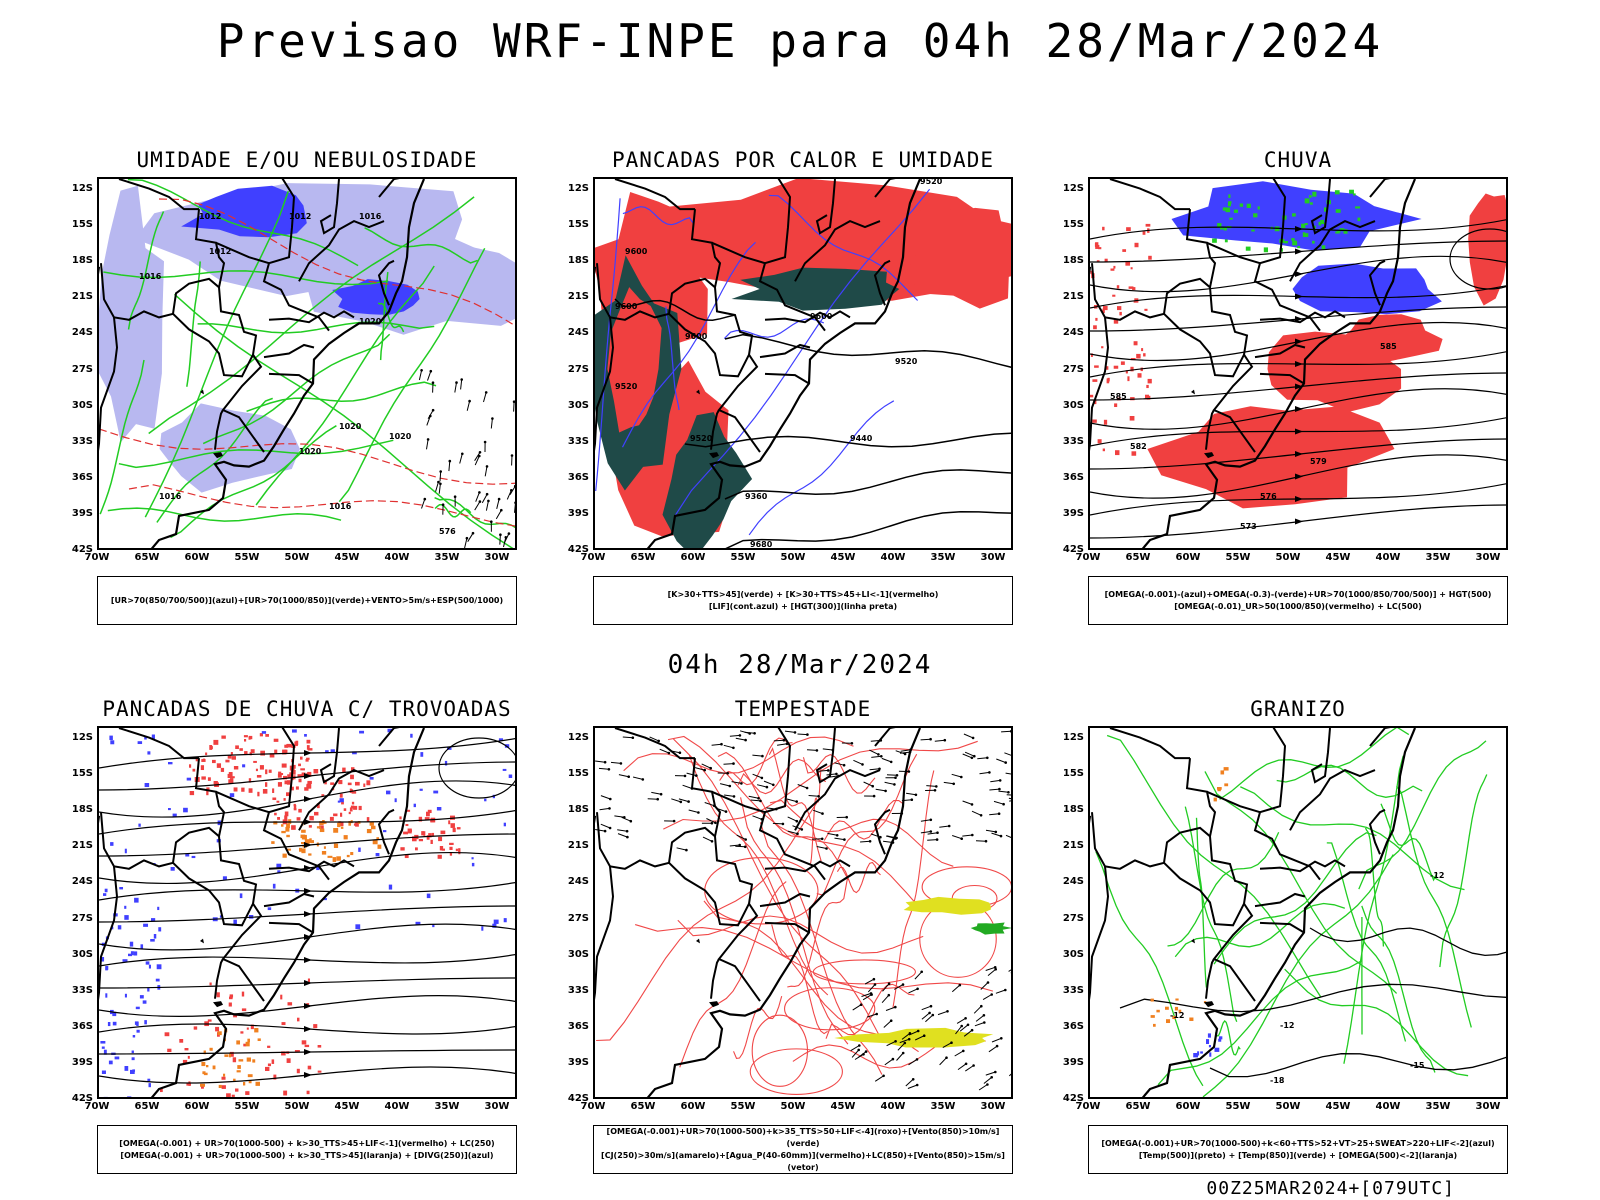 The height and width of the screenshot is (1200, 1600). Describe the element at coordinates (1118, 396) in the screenshot. I see `contour-label: 585` at that location.